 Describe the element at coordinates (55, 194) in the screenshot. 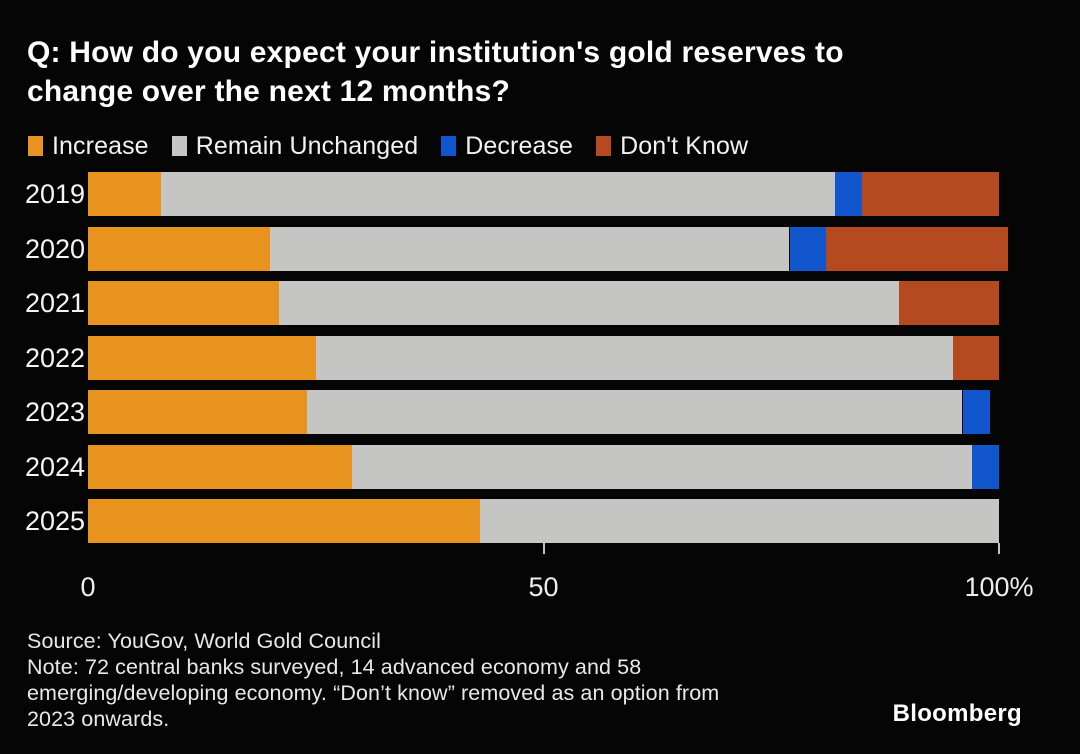

I see `year-label: 2019` at that location.